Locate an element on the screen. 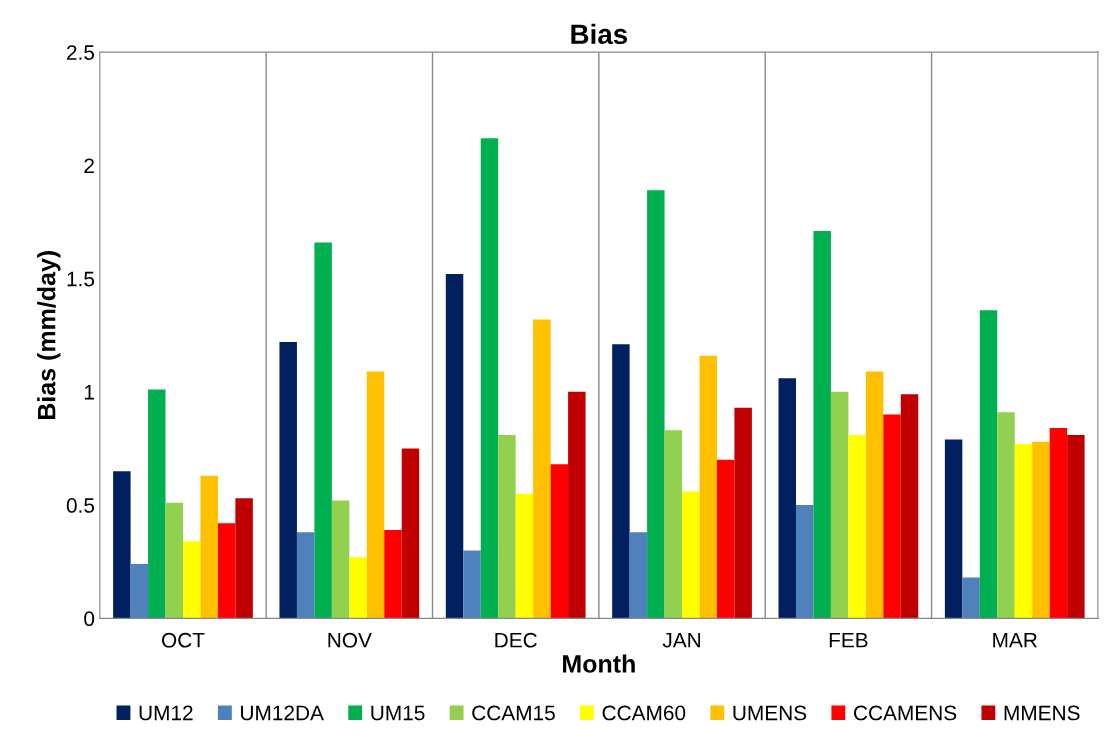  y-tick-label: 2.5 is located at coordinates (81, 52).